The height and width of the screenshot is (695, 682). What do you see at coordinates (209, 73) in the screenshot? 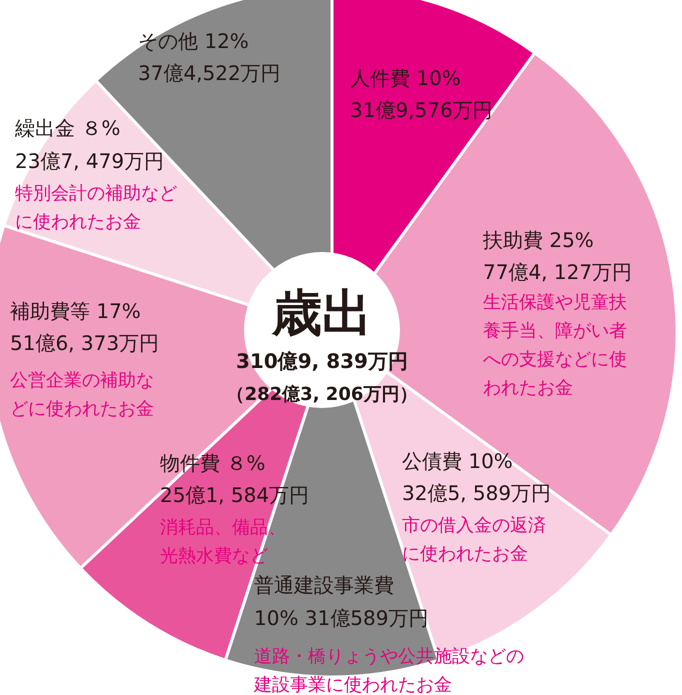
I see `text: 37億4,522万円` at bounding box center [209, 73].